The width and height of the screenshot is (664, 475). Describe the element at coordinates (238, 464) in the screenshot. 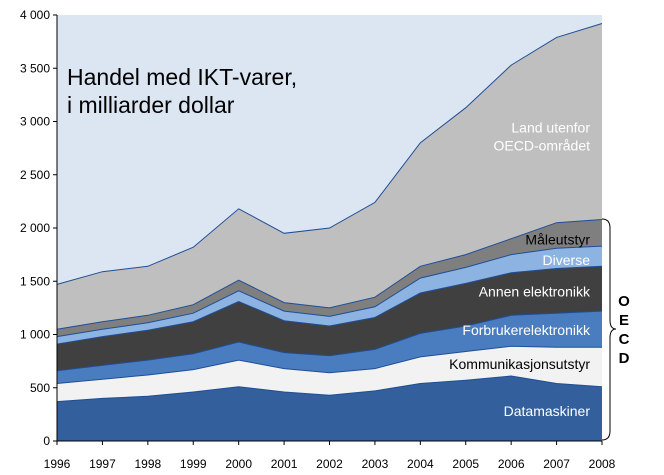

I see `x-tick-label: 2000` at that location.